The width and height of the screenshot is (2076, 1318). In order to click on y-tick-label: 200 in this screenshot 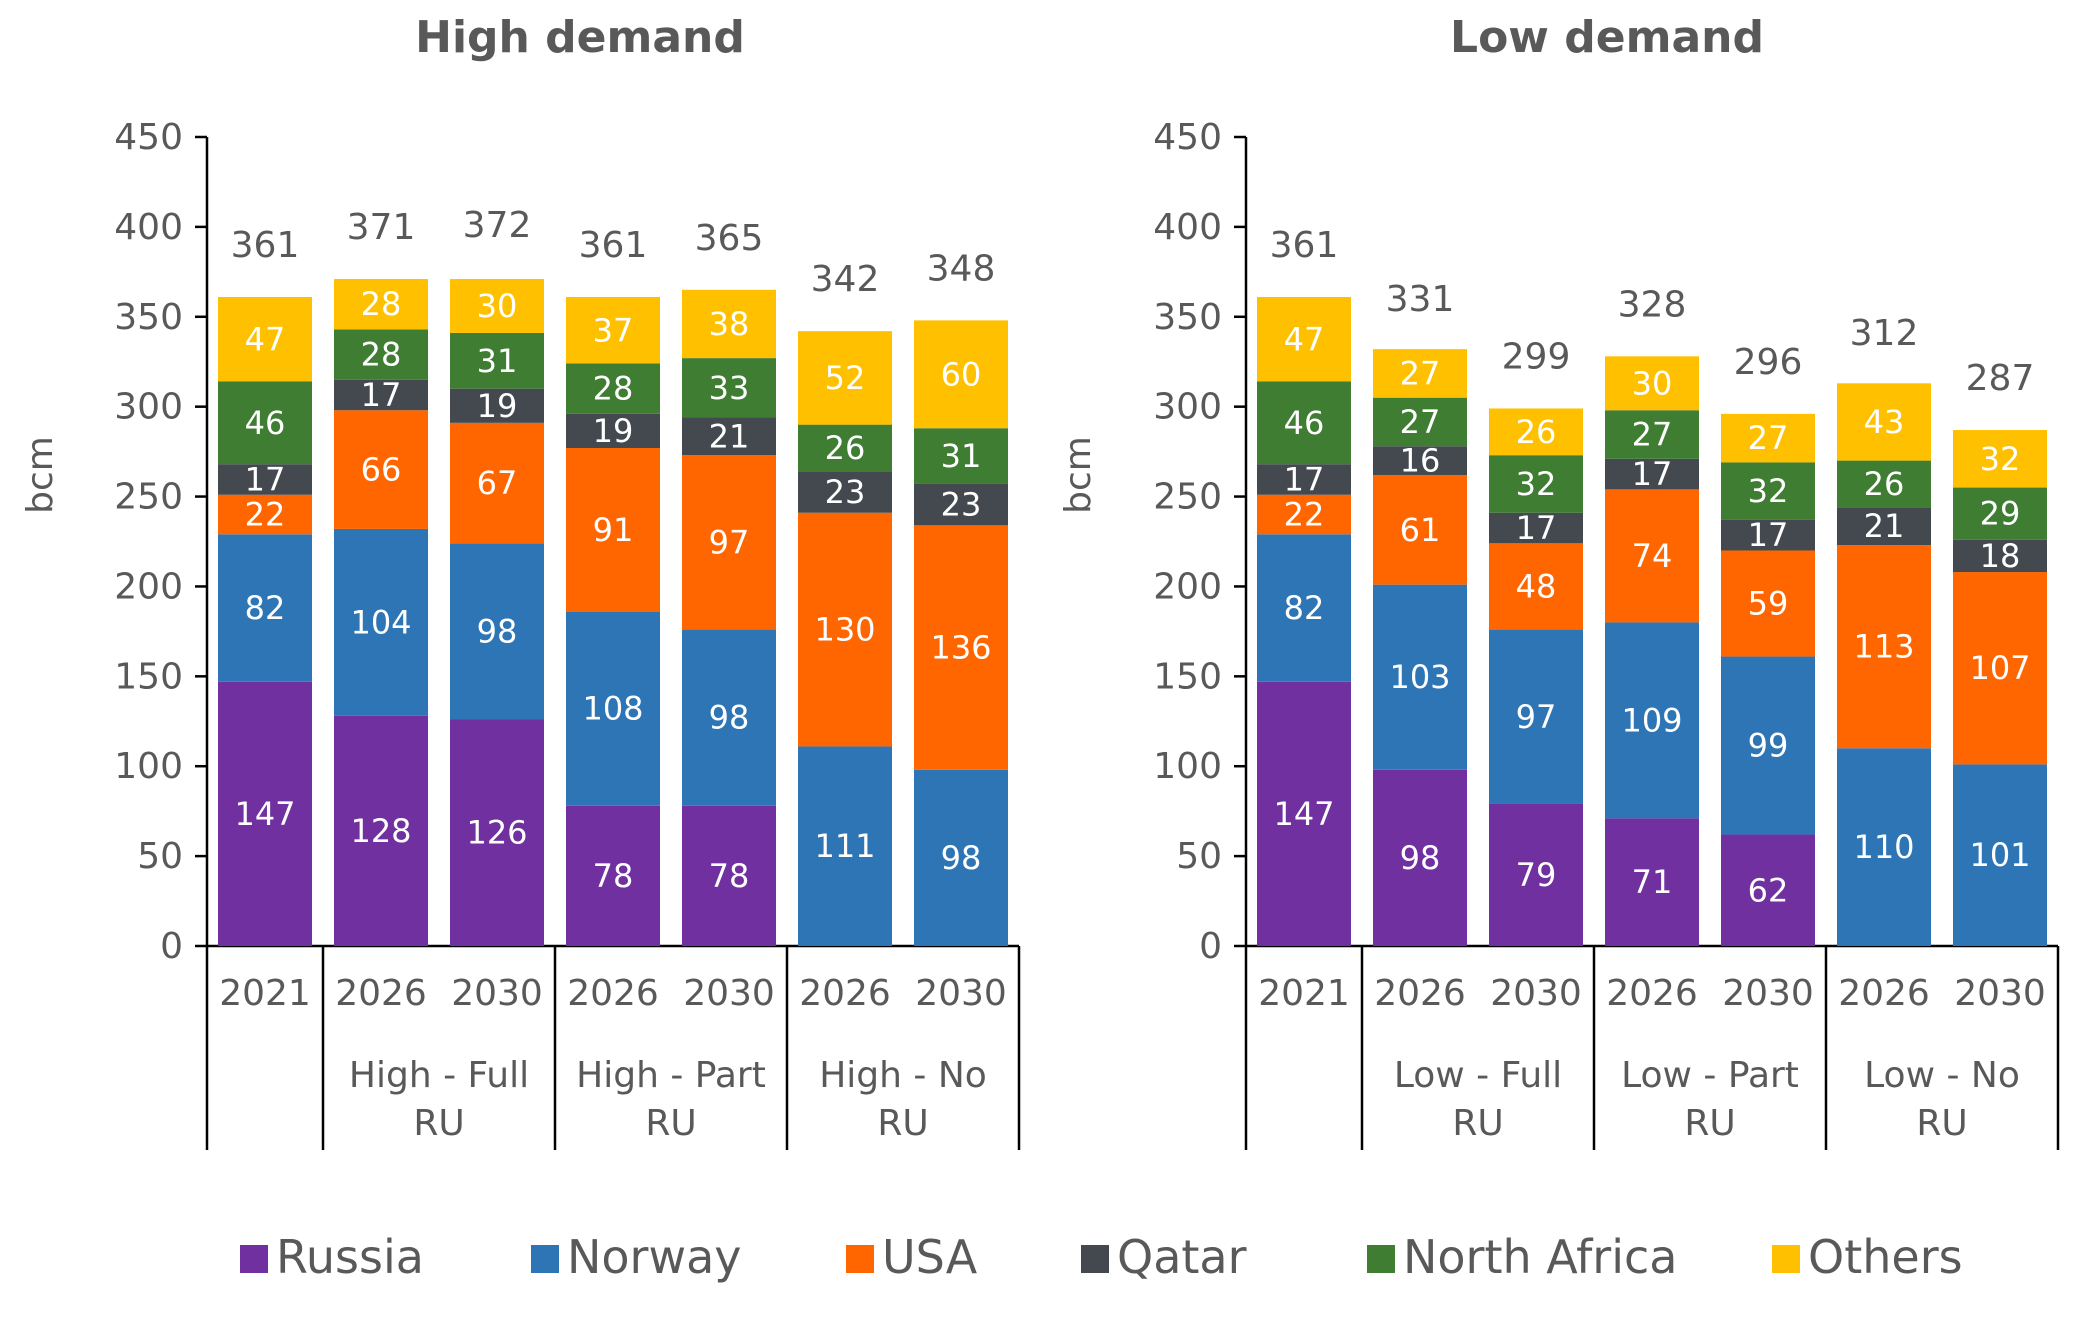, I will do `click(1187, 586)`.